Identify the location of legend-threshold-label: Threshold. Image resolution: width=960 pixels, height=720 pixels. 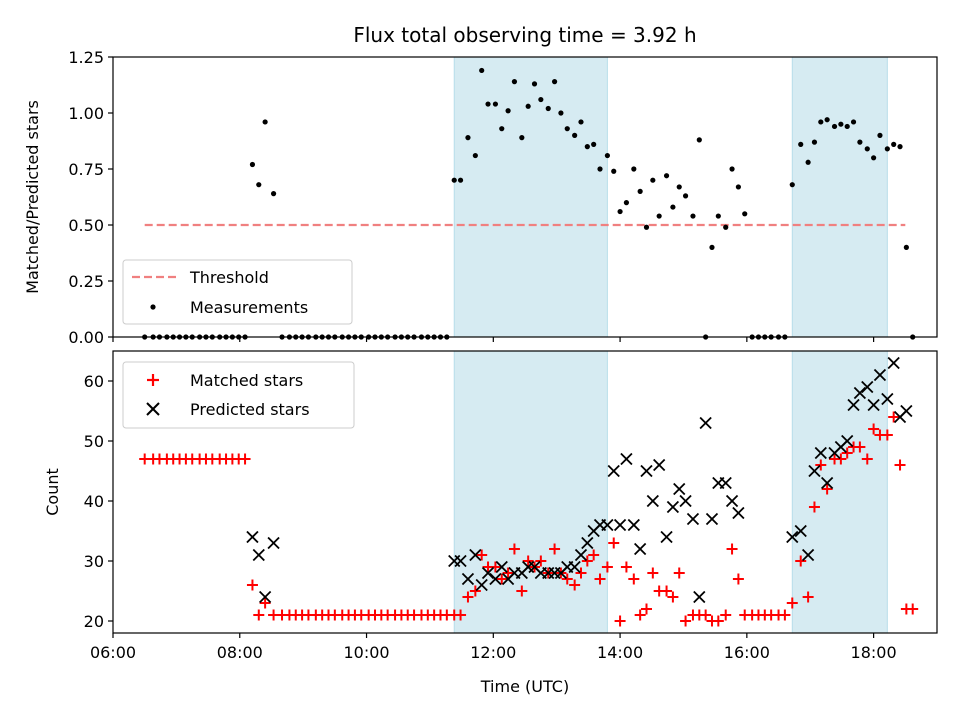
(229, 277).